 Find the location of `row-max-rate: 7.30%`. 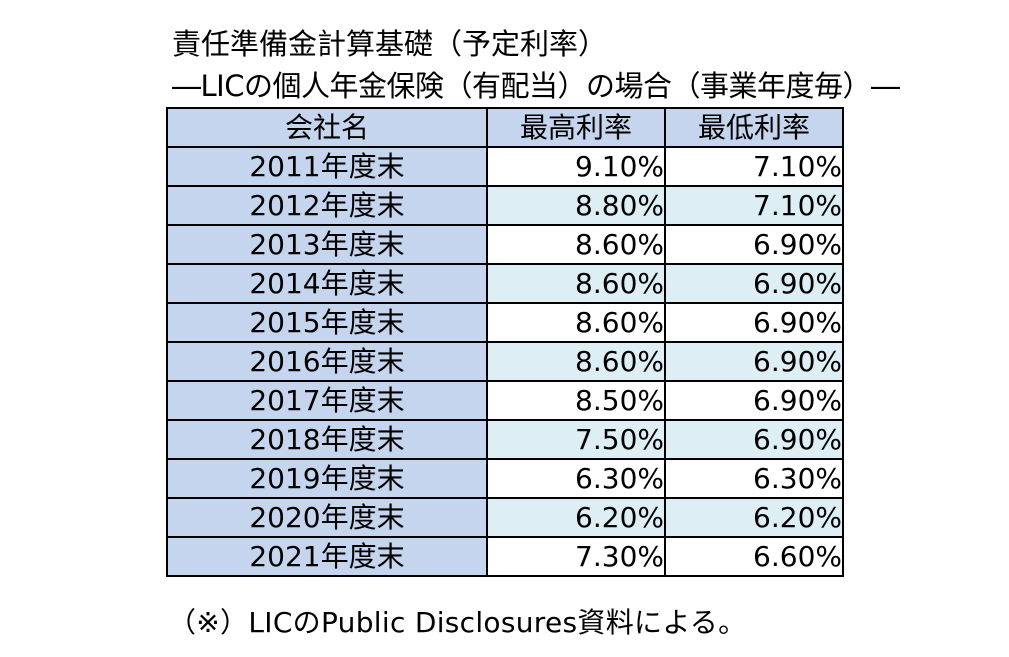

row-max-rate: 7.30% is located at coordinates (576, 556).